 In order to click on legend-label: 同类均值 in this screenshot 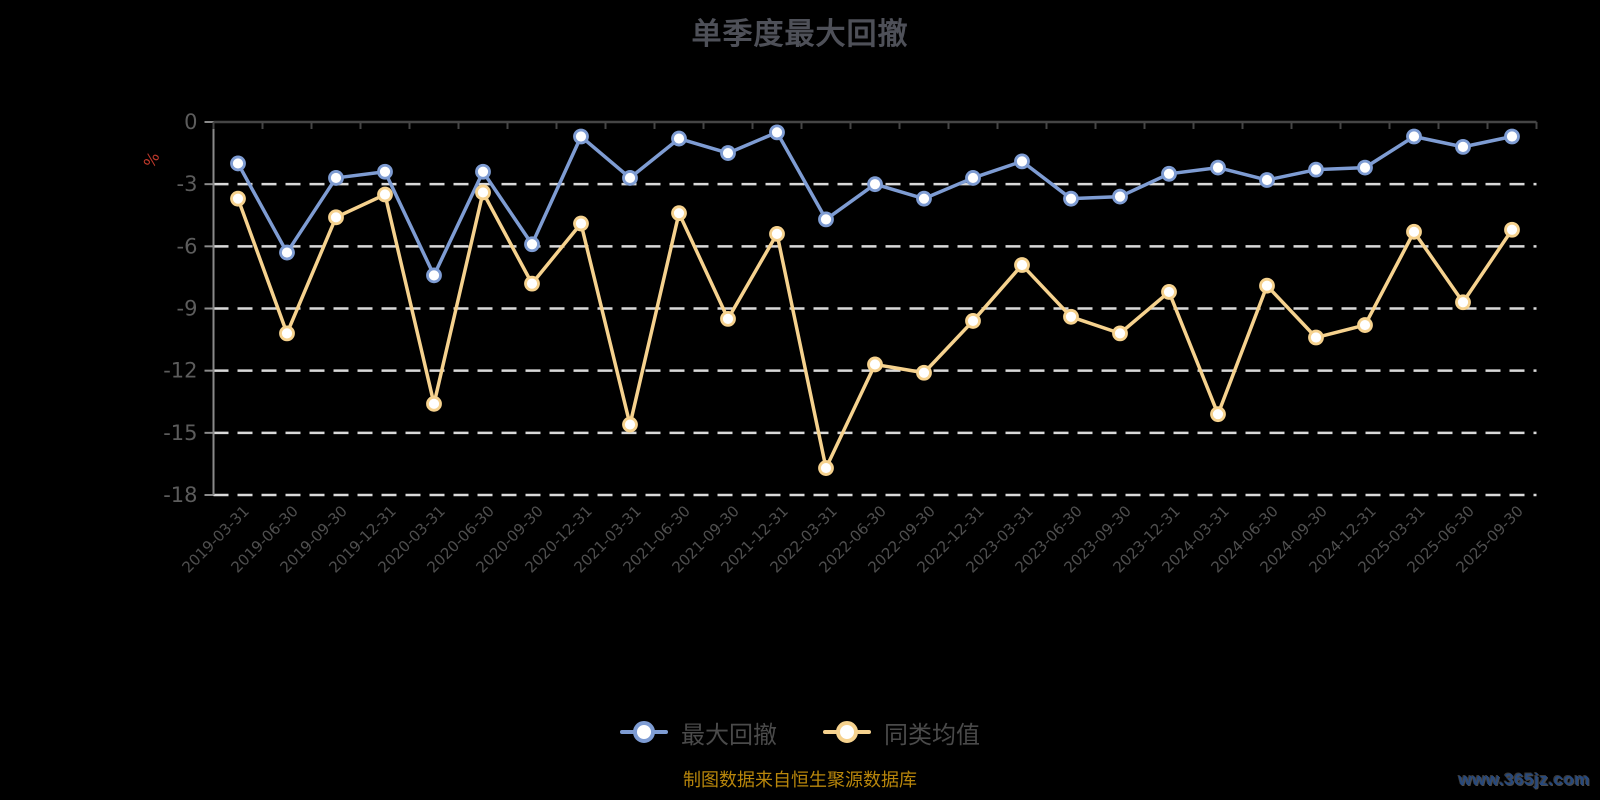, I will do `click(932, 735)`.